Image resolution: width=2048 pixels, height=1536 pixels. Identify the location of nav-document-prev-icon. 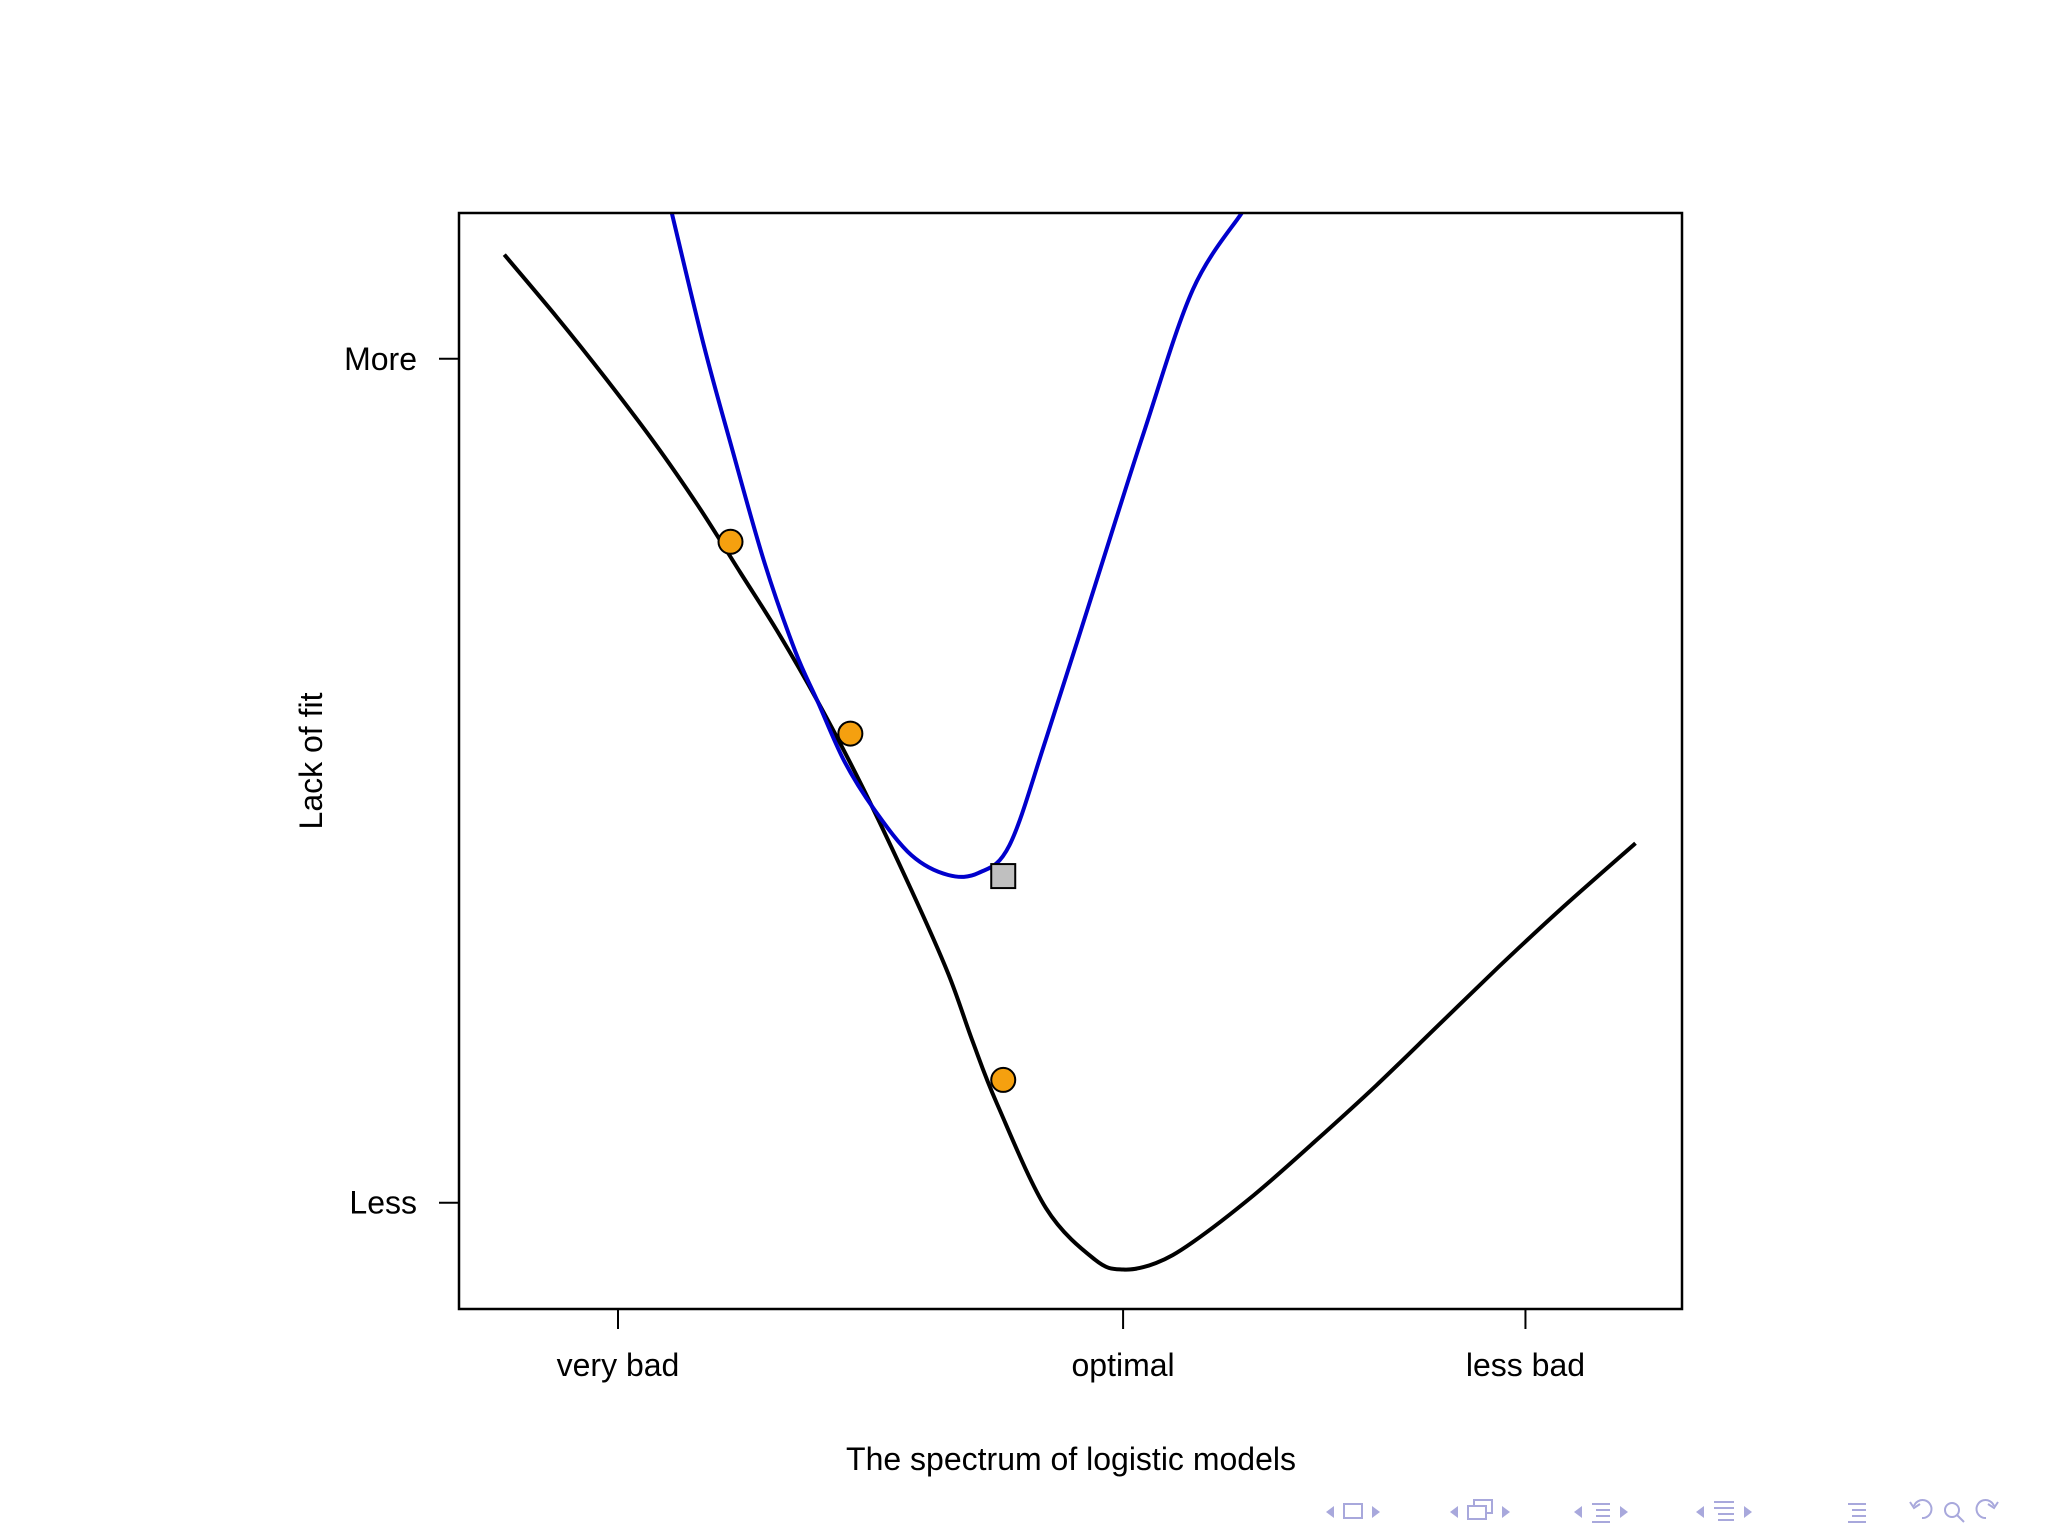
(1700, 1512).